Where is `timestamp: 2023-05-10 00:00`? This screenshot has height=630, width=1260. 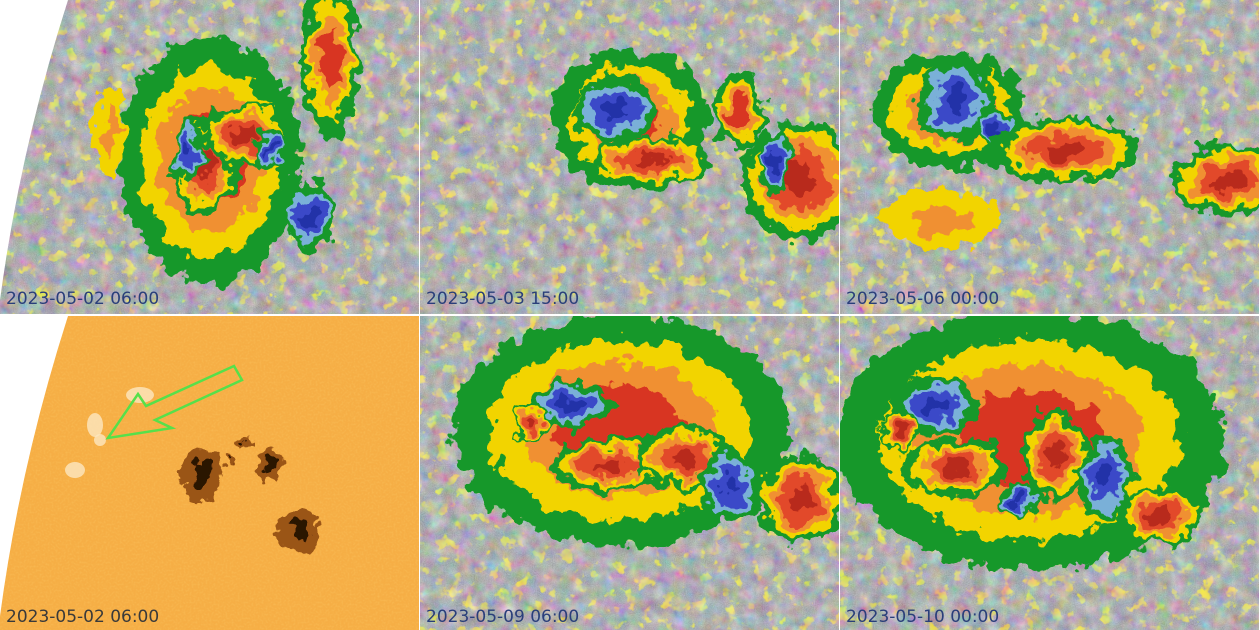
timestamp: 2023-05-10 00:00 is located at coordinates (922, 617).